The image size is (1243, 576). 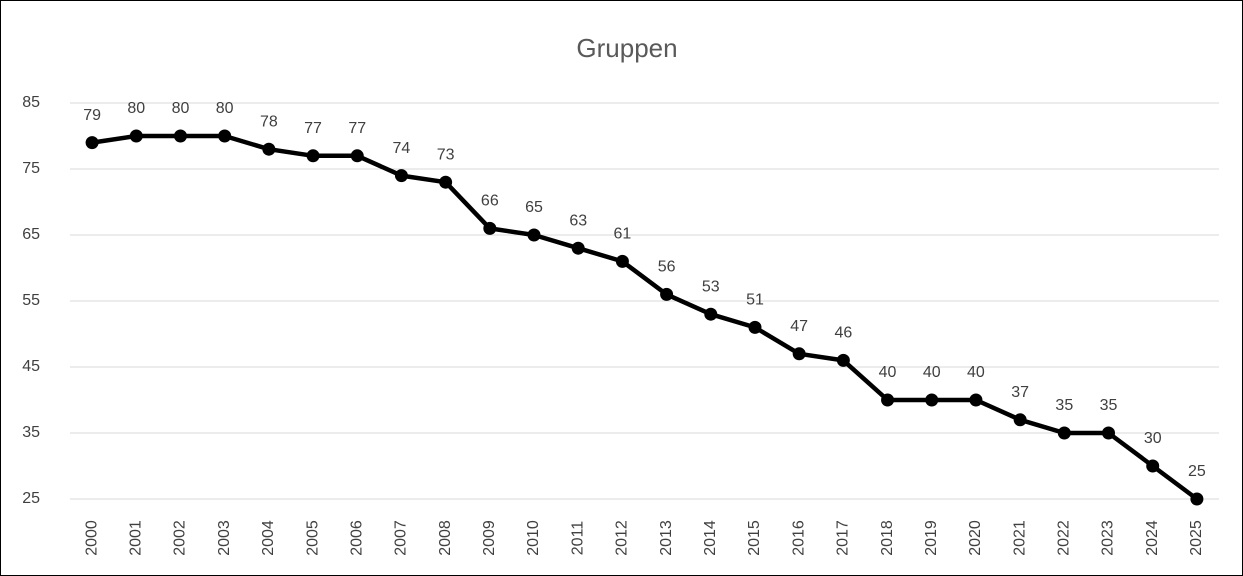 I want to click on data-label: 56, so click(x=667, y=267).